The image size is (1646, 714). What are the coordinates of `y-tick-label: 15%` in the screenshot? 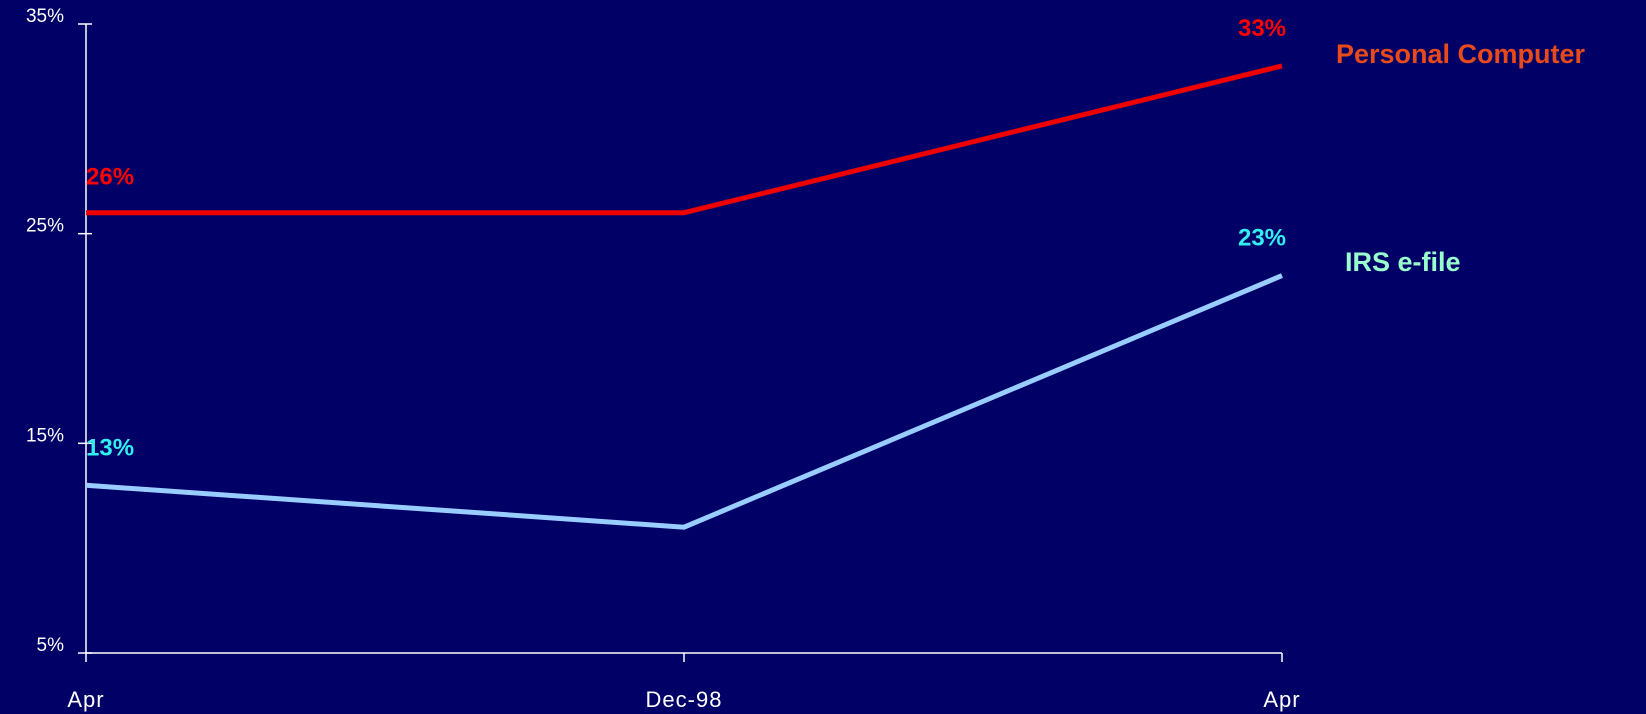 It's located at (45, 435).